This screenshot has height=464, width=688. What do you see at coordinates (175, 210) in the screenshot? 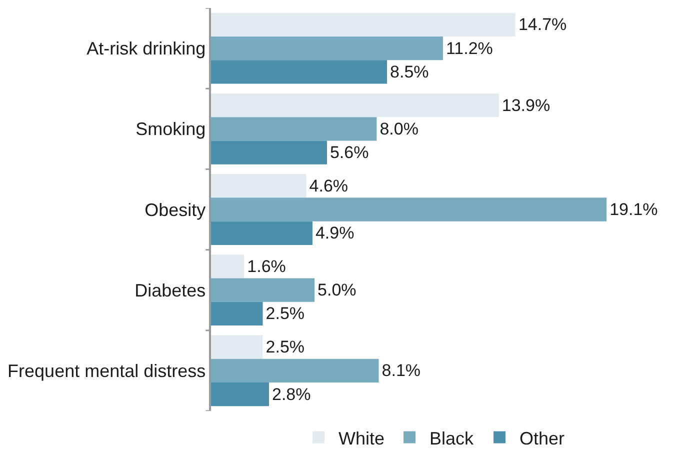
I see `y-tick-label: Obesity` at bounding box center [175, 210].